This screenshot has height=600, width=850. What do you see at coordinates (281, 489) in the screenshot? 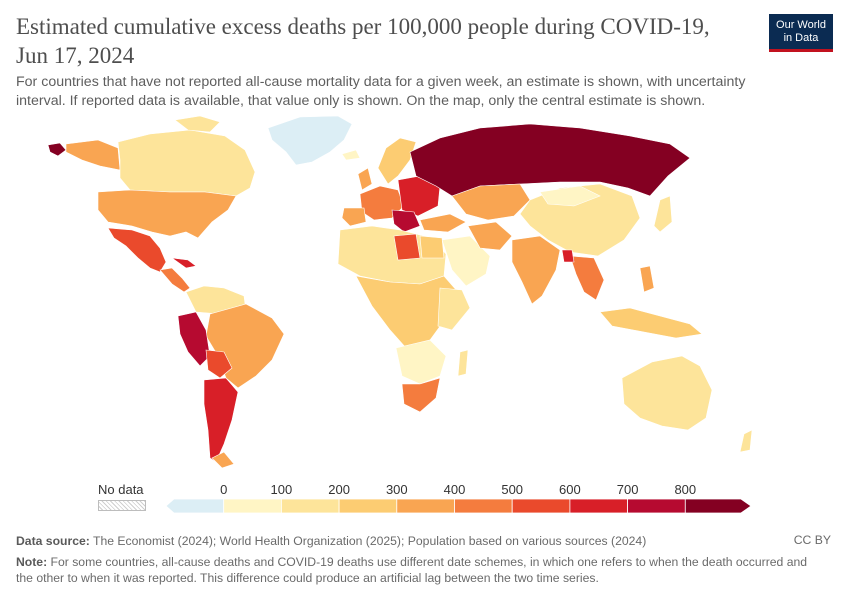
I see `legend-tick-label: 100` at bounding box center [281, 489].